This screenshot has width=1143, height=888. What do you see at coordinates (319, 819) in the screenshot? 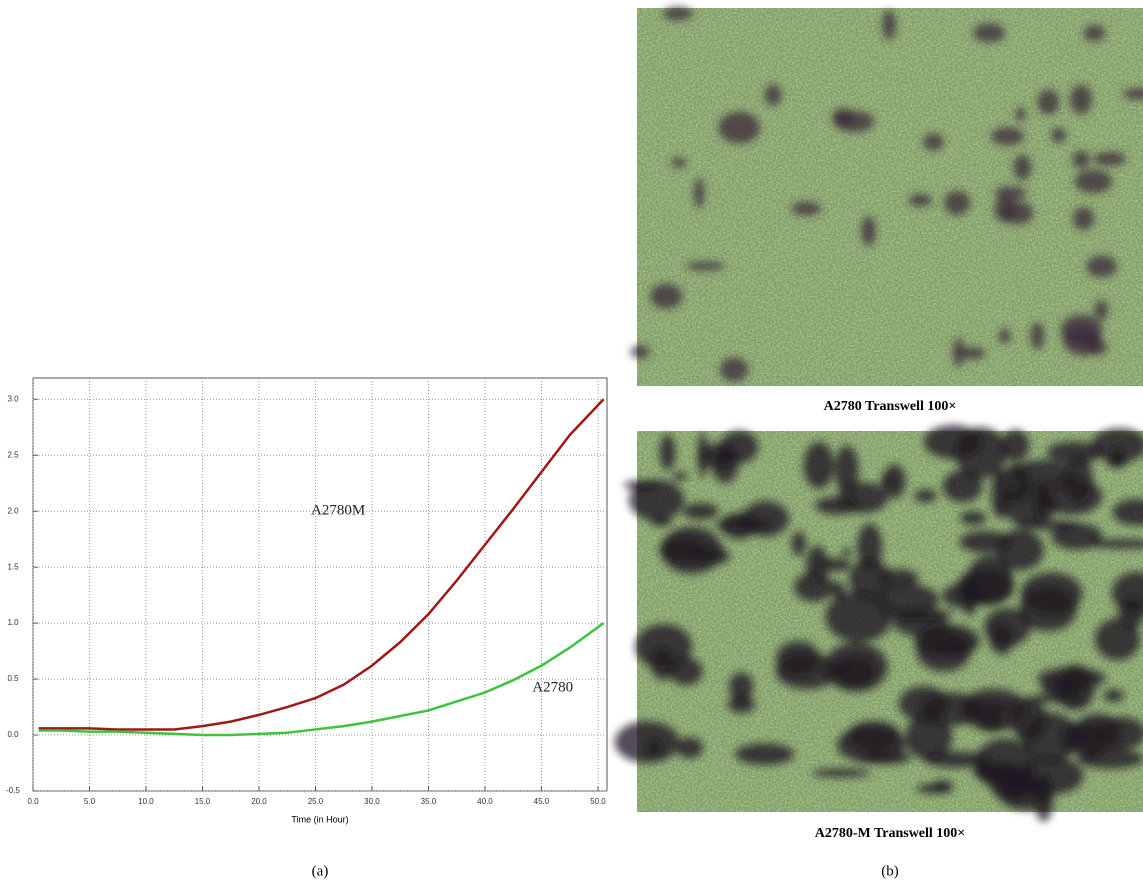
I see `x-axis-label: Time (in Hour)` at bounding box center [319, 819].